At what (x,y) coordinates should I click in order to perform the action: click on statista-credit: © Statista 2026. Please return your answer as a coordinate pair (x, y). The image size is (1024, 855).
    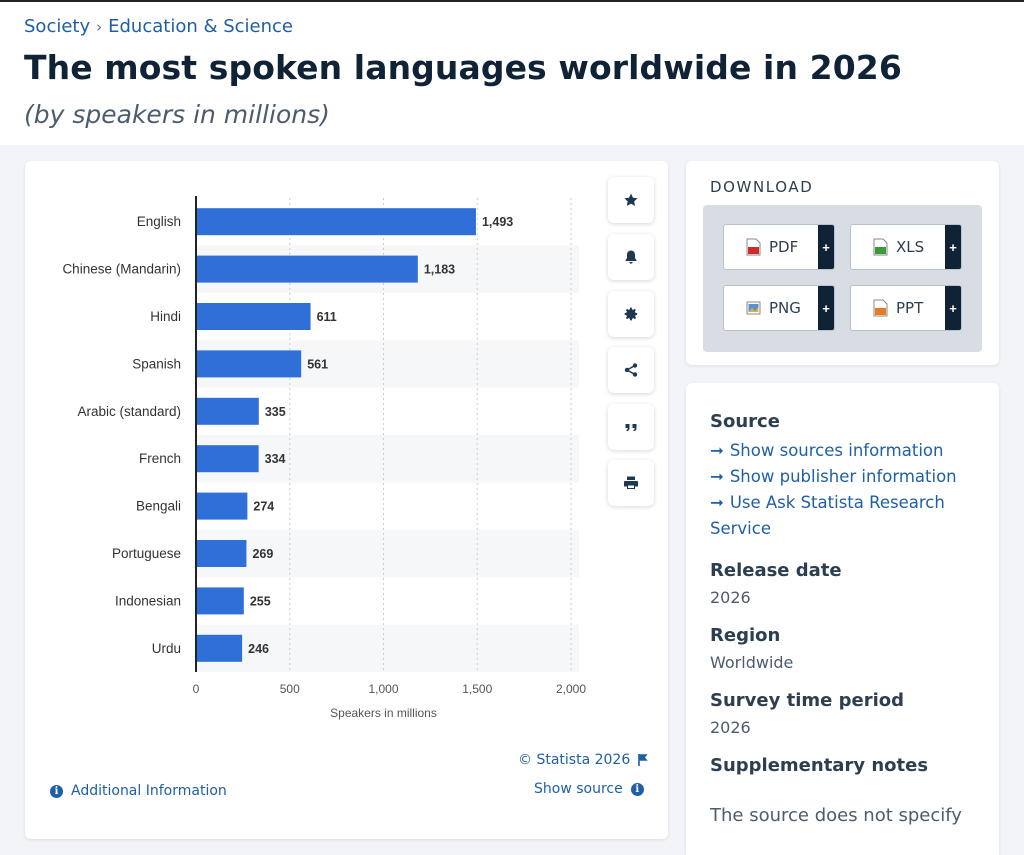
    Looking at the image, I should click on (583, 760).